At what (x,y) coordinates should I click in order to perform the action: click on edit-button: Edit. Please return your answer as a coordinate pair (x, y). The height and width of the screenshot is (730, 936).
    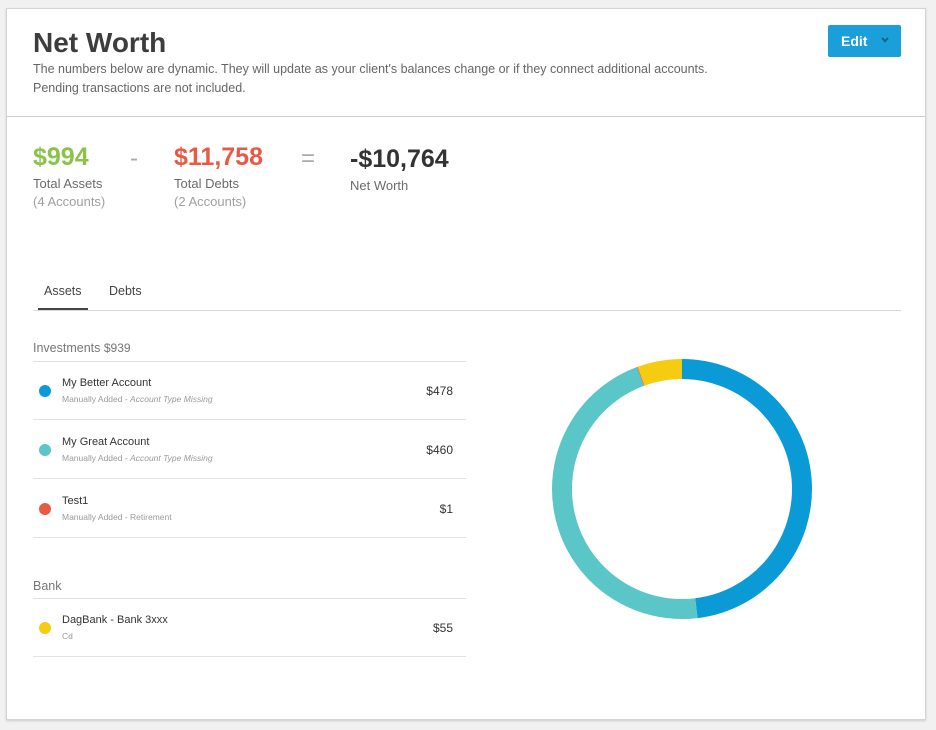
    Looking at the image, I should click on (864, 41).